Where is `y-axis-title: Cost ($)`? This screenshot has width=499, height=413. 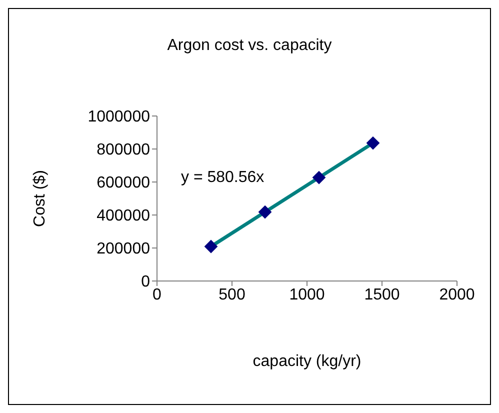 y-axis-title: Cost ($) is located at coordinates (40, 198).